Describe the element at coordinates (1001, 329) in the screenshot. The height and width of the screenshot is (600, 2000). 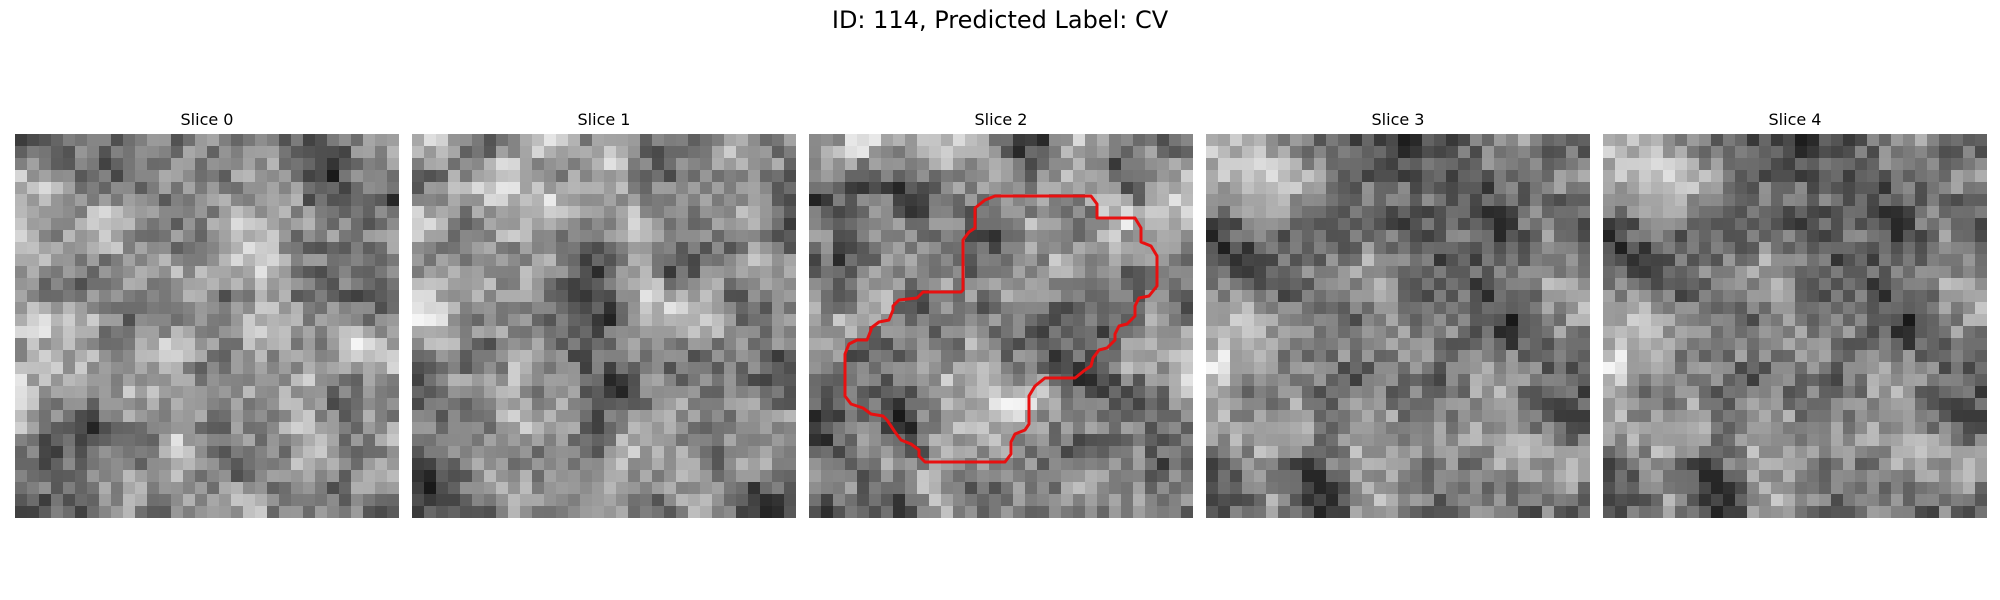
I see `segmentation-contour` at that location.